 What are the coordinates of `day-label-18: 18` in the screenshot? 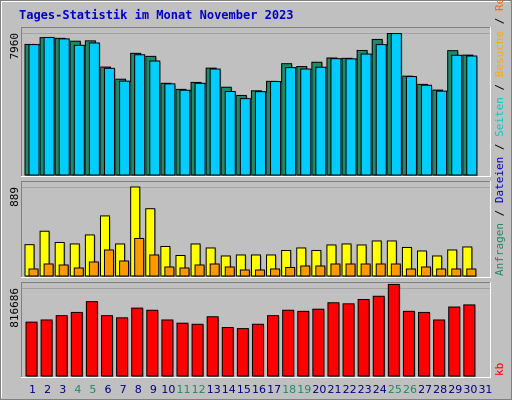 It's located at (289, 389).